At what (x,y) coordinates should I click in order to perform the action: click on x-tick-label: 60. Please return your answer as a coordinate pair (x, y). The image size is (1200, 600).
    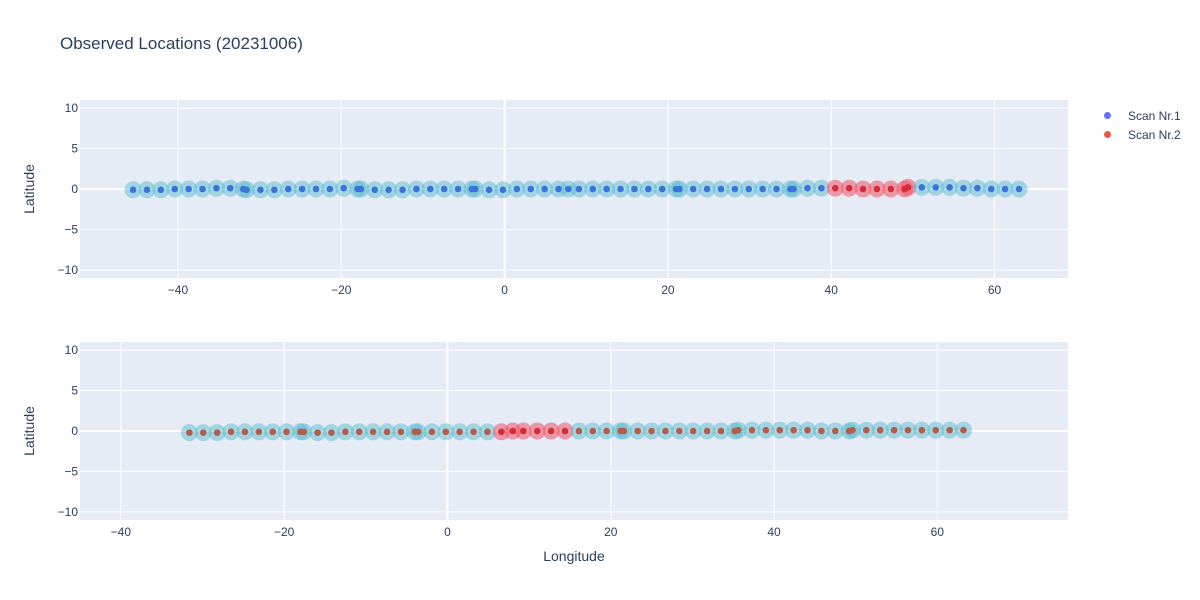
    Looking at the image, I should click on (995, 290).